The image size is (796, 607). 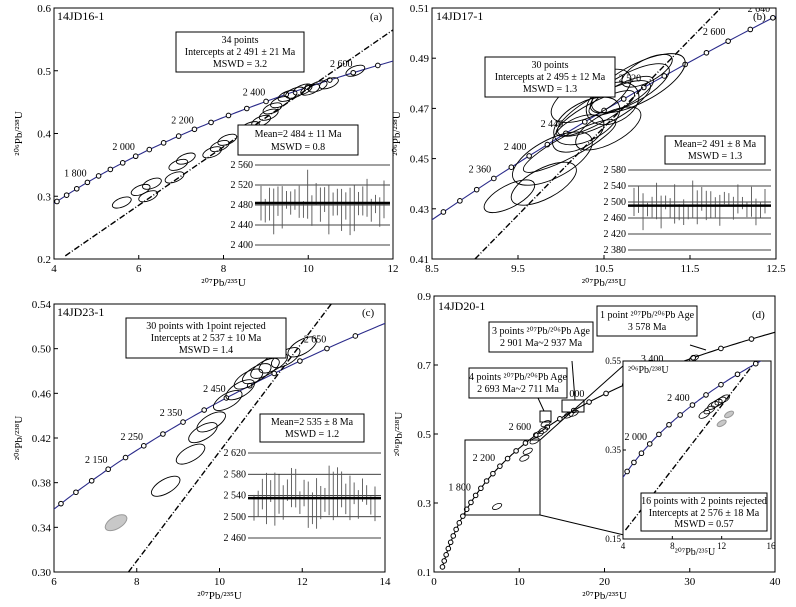 I want to click on c-ytick-label: 0.54, so click(x=42, y=305).